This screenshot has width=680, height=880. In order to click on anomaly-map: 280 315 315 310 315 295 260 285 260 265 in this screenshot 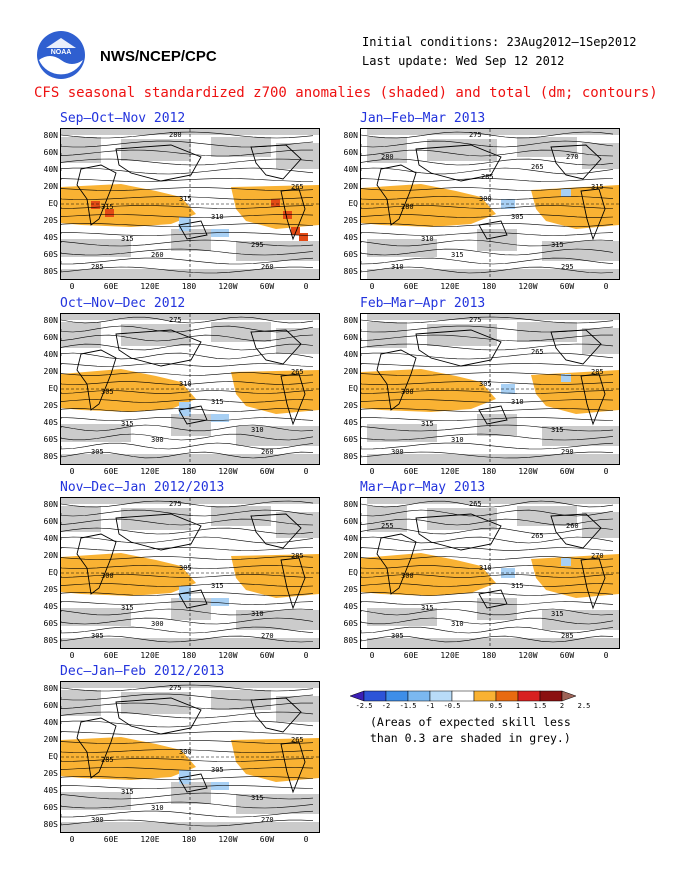, I will do `click(190, 204)`.